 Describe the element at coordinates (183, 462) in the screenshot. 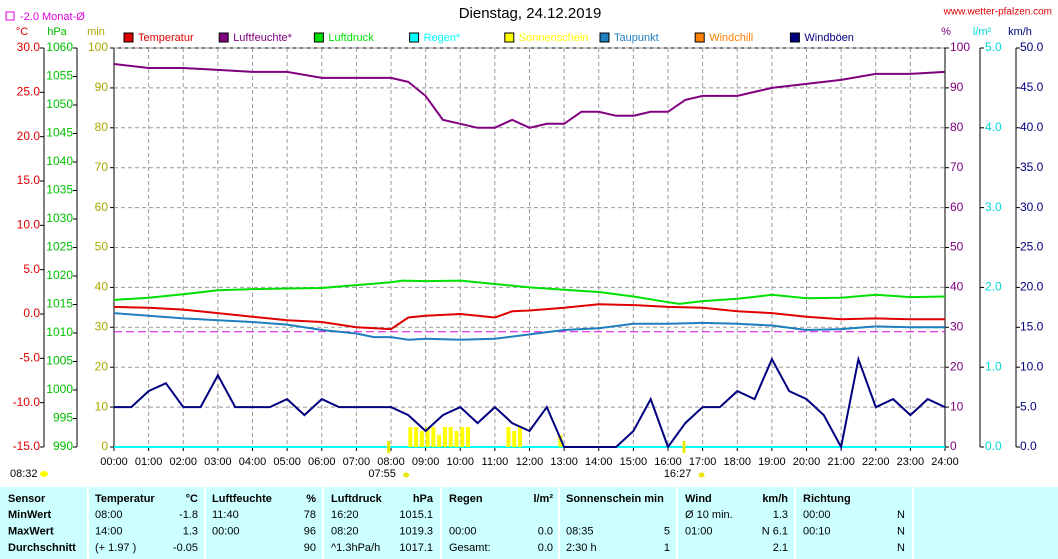

I see `x-tick-label: 02:00` at that location.